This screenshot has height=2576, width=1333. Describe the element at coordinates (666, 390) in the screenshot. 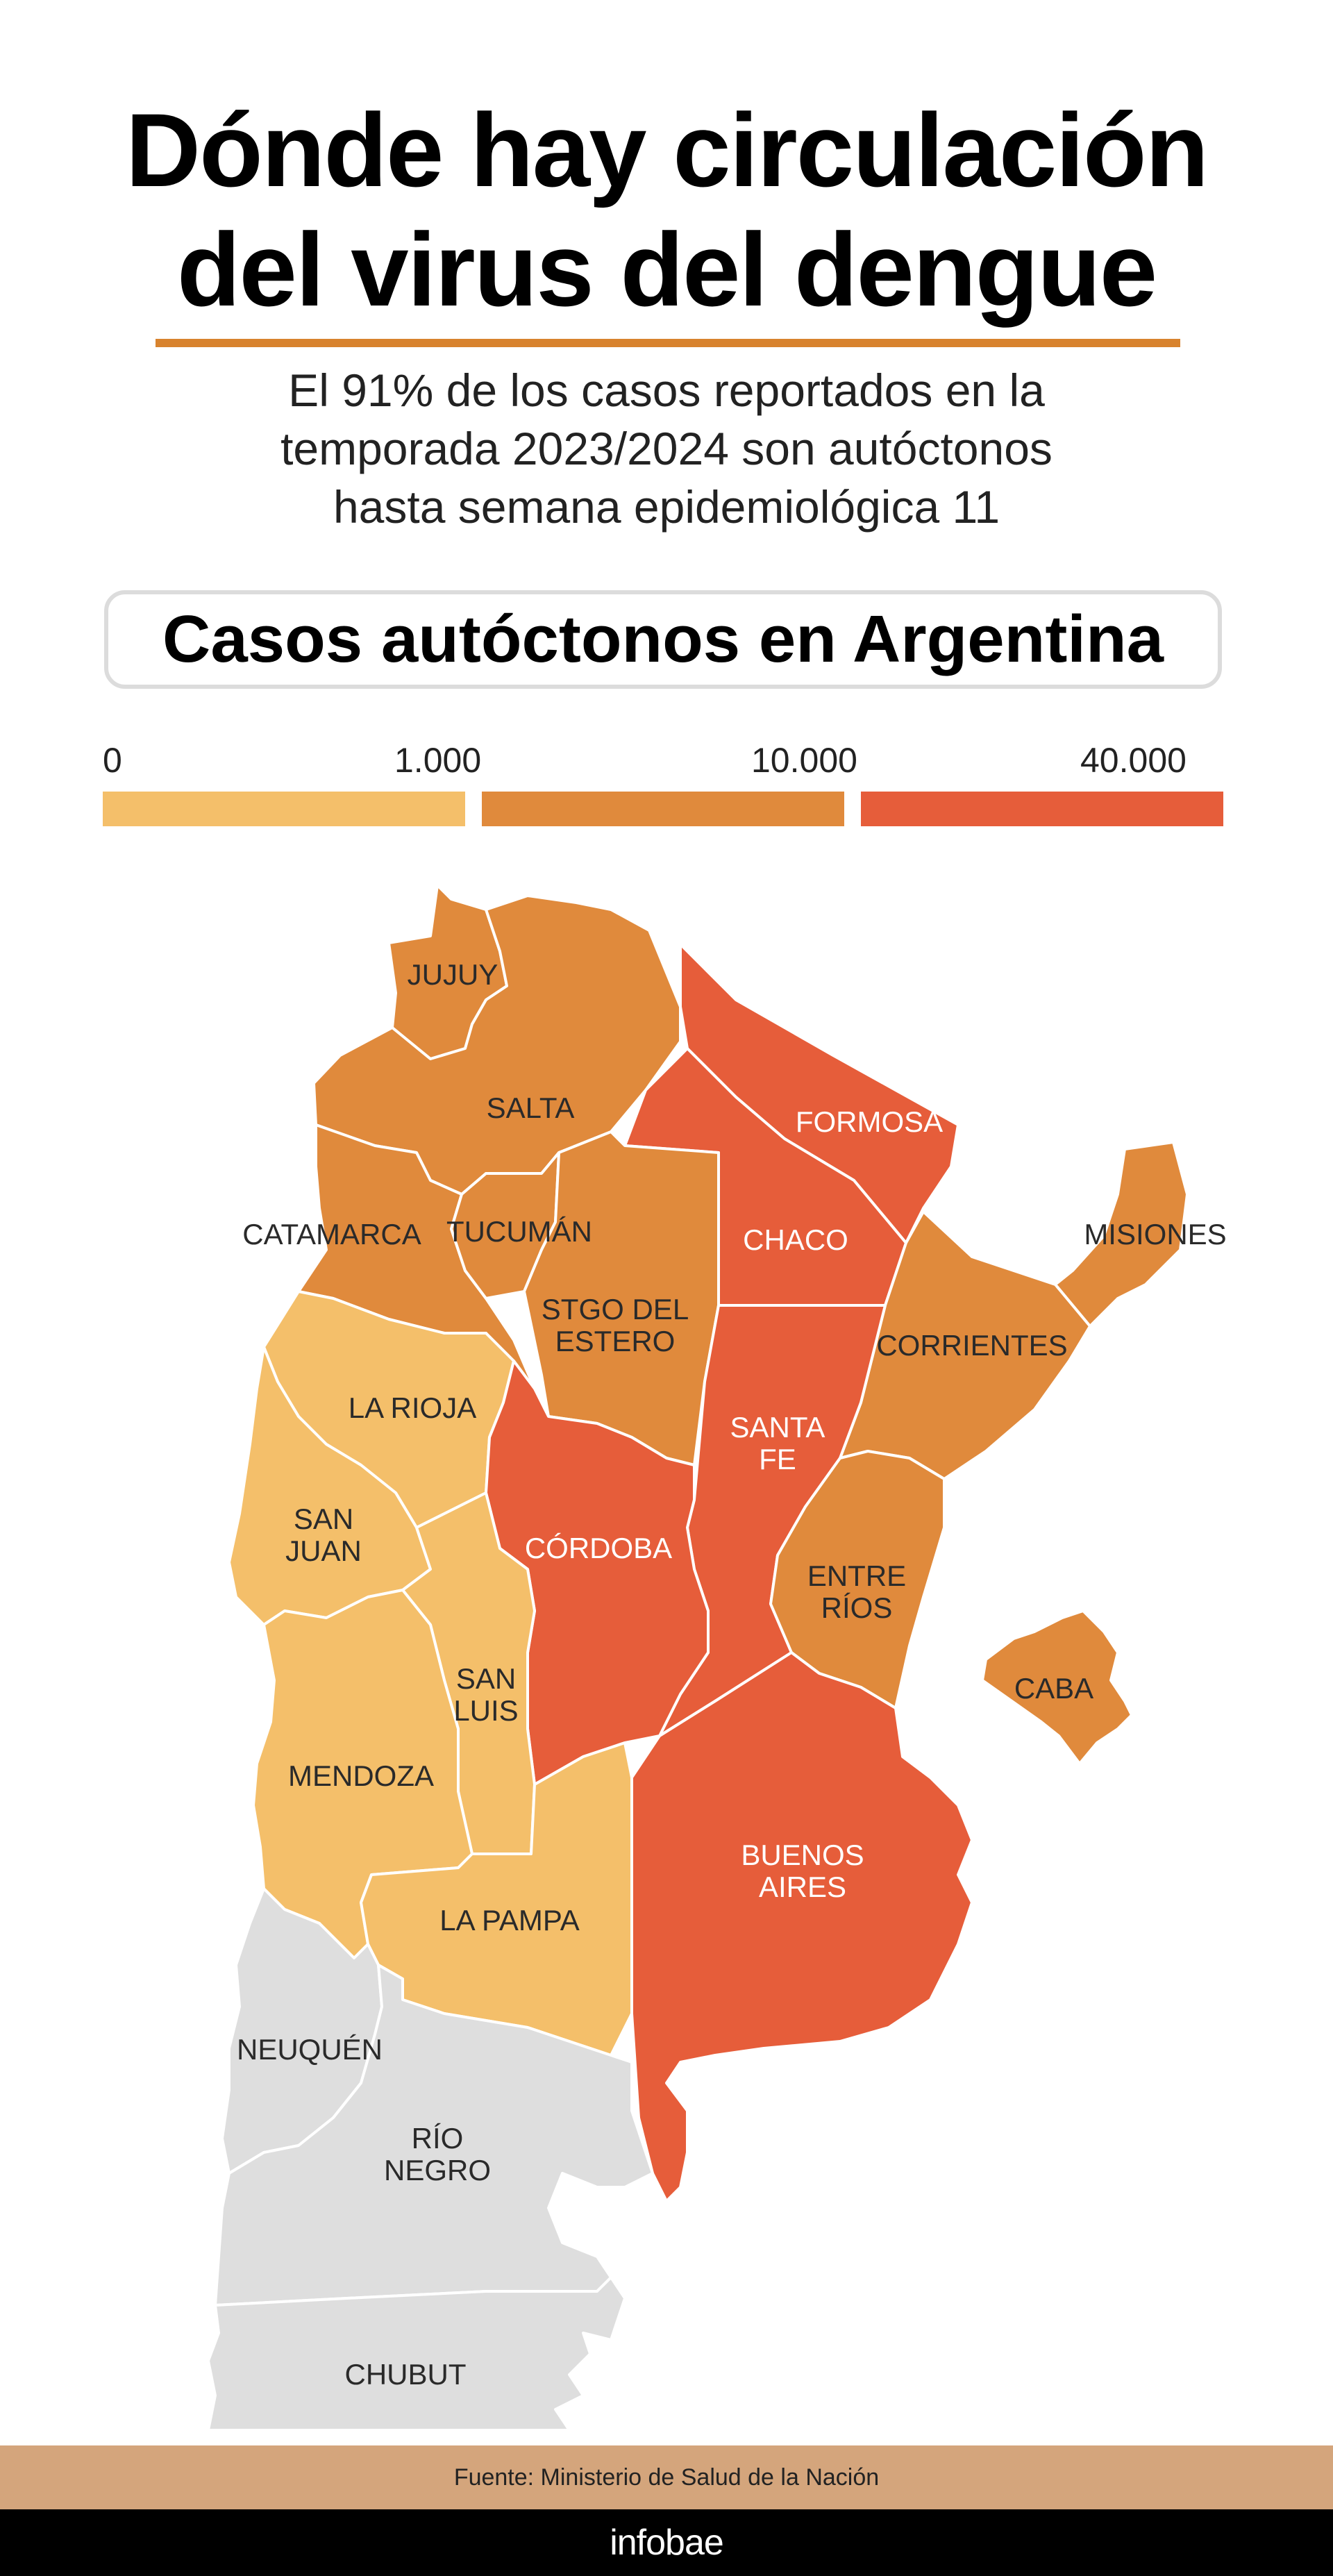

I see `subtitle-line-1: El 91% de los casos reportados en la` at that location.